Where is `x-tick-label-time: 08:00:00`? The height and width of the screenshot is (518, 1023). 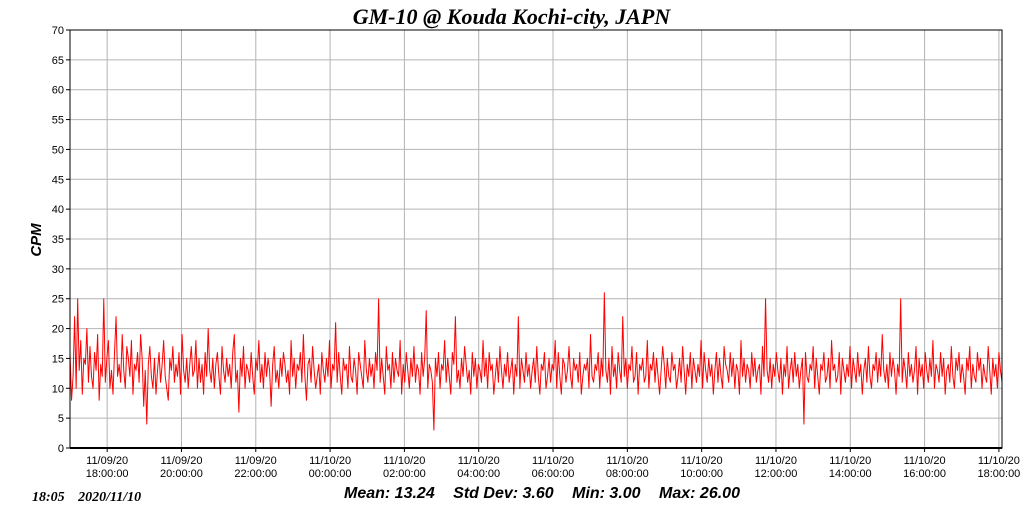
x-tick-label-time: 08:00:00 is located at coordinates (627, 474).